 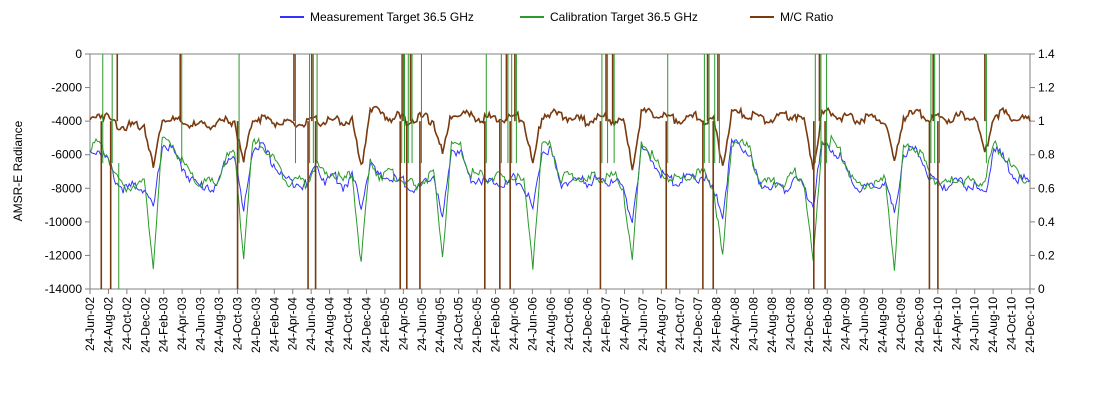 What do you see at coordinates (67, 171) in the screenshot?
I see `y-axis-left: 0 -2000 -4000 -6000 -8000 -10000 -12000 -14000` at bounding box center [67, 171].